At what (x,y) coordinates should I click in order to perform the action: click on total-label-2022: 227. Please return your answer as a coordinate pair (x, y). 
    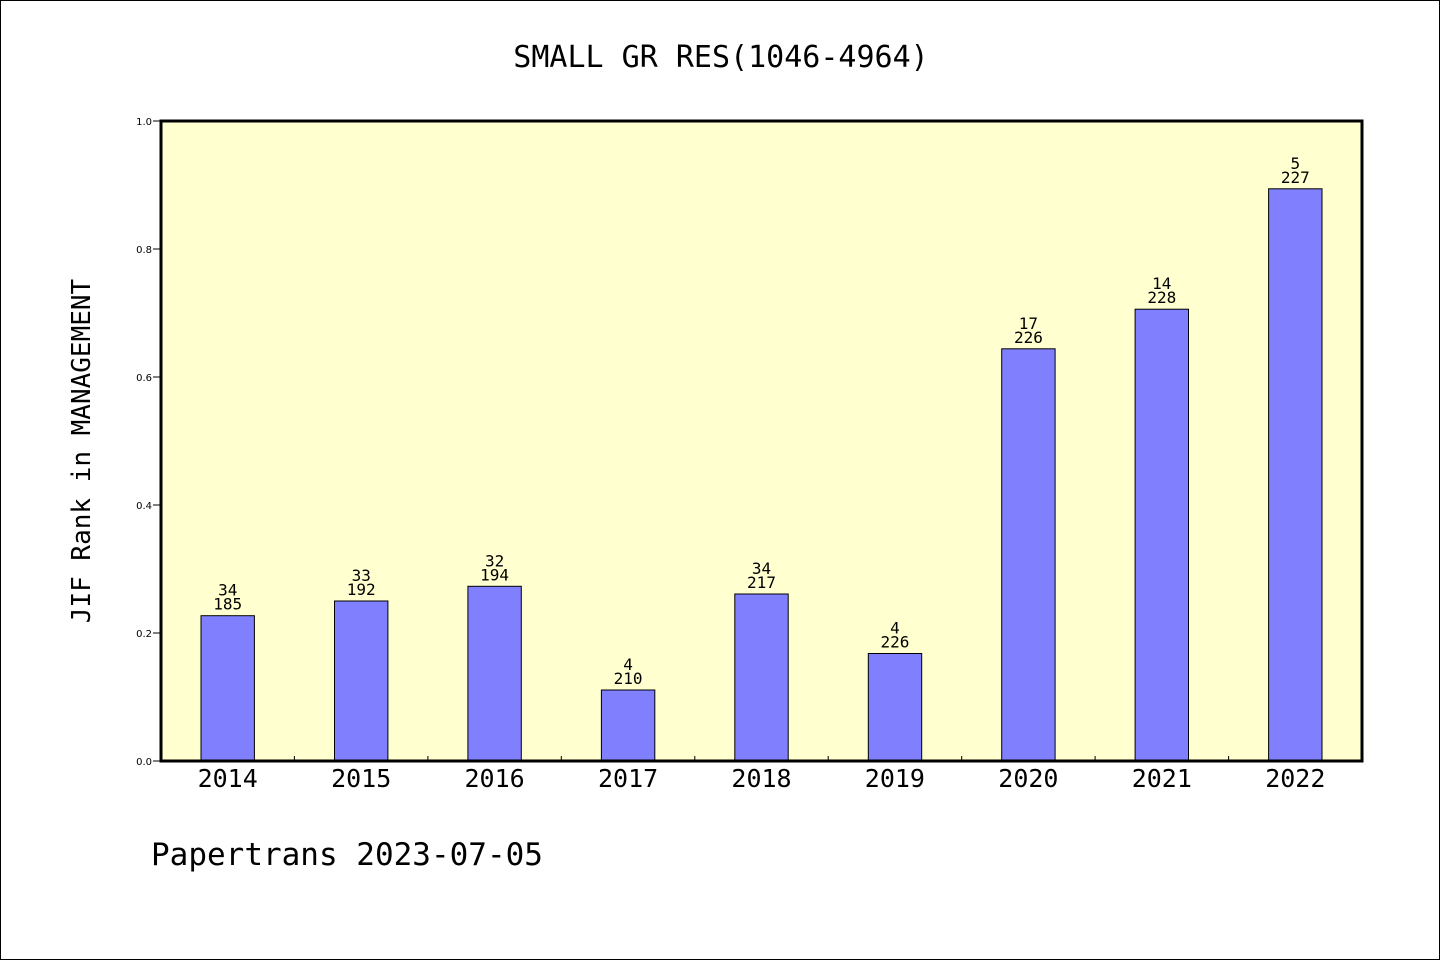
    Looking at the image, I should click on (1295, 177).